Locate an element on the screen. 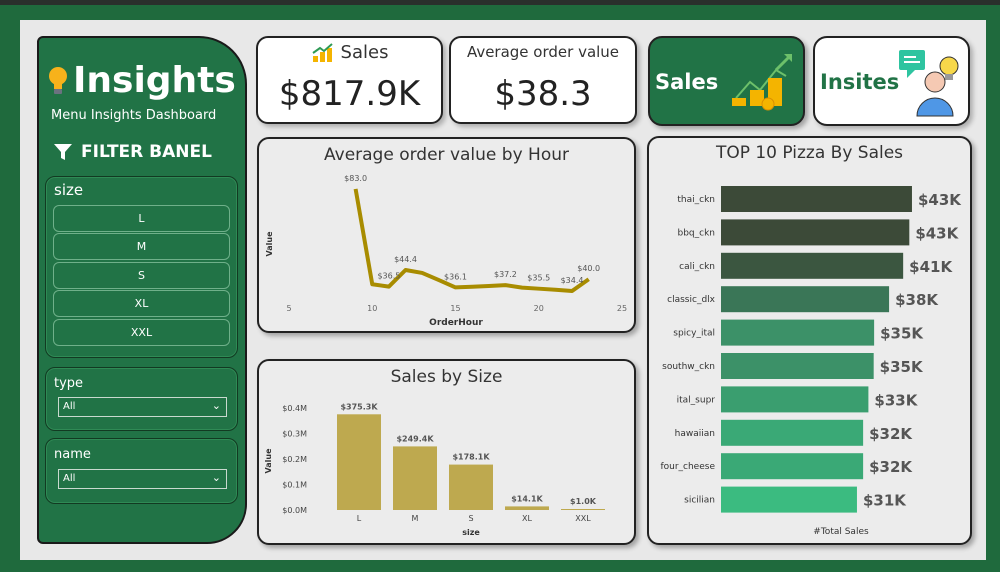 This screenshot has height=572, width=1000. type-filter-label: type is located at coordinates (69, 383).